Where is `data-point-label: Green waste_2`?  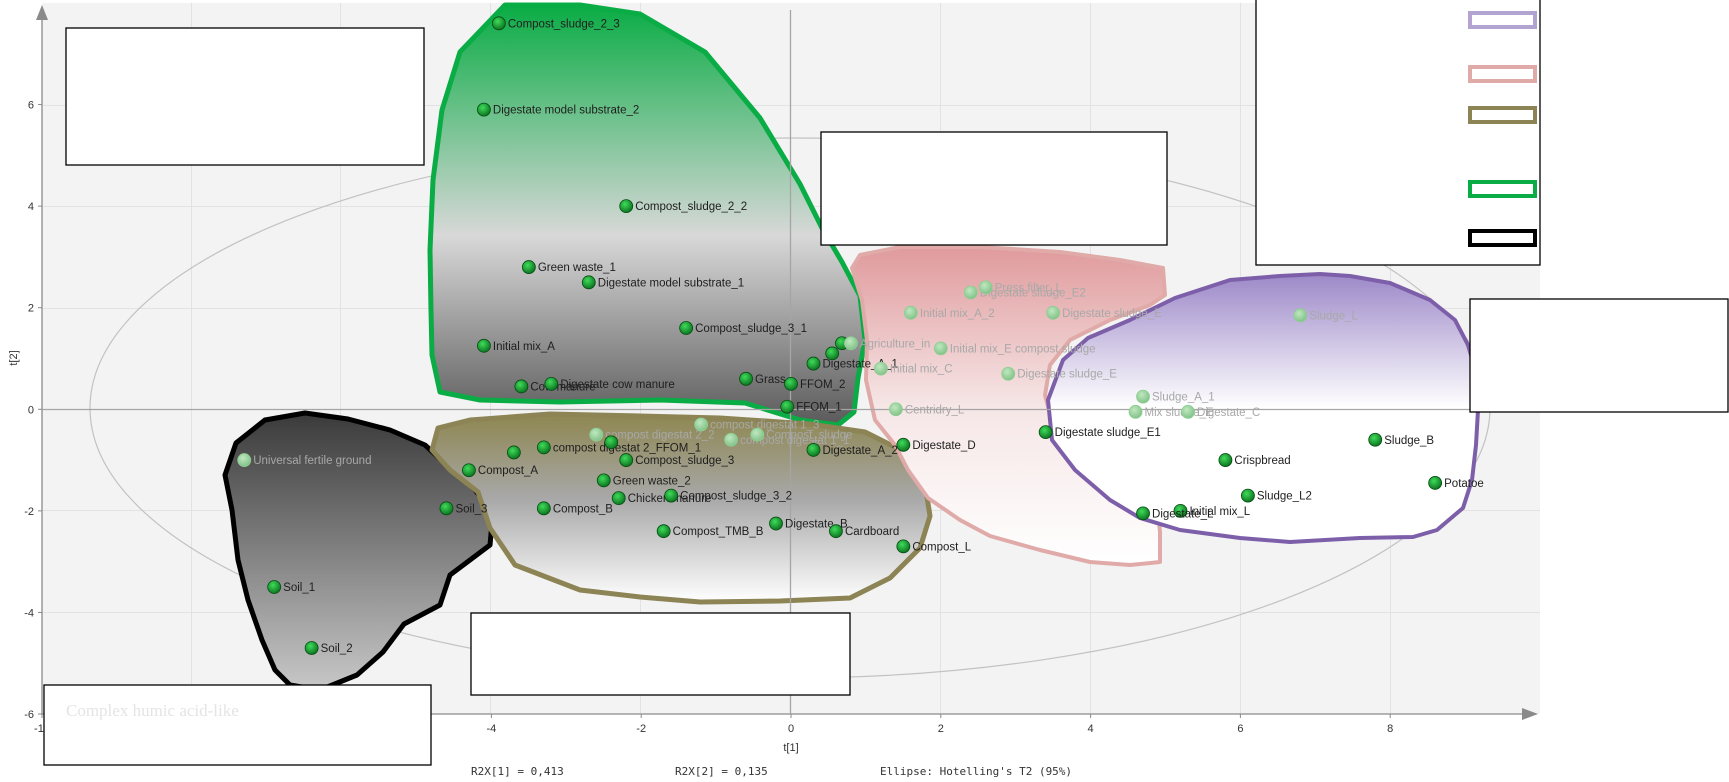 data-point-label: Green waste_2 is located at coordinates (652, 481).